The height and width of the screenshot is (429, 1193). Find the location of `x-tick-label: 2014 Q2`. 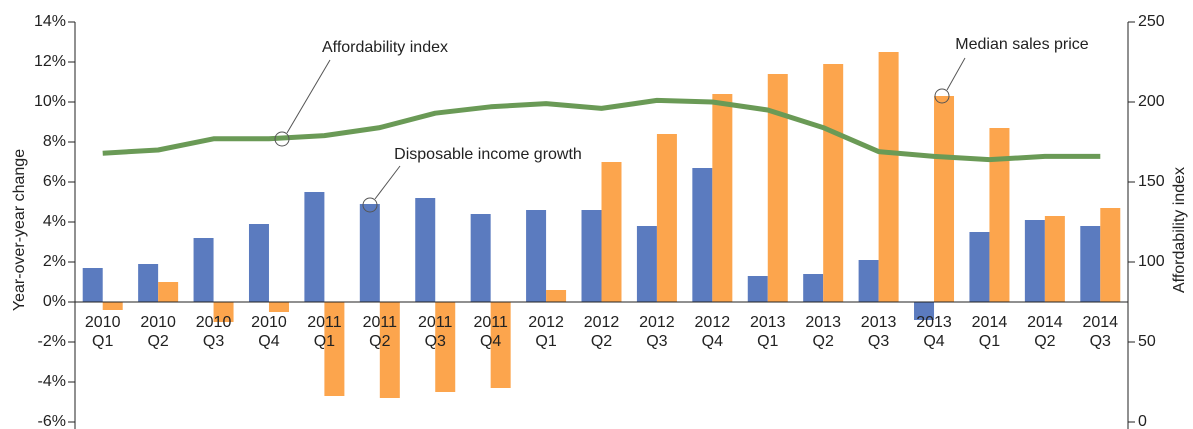

x-tick-label: 2014 Q2 is located at coordinates (1045, 332).